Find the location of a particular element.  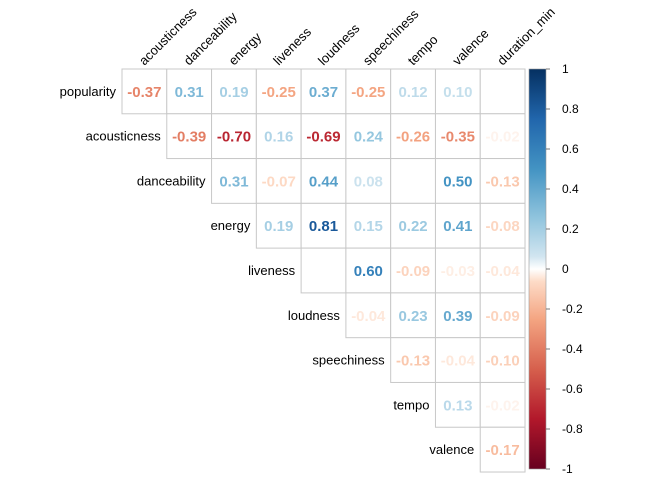

cell-value: 0.81 is located at coordinates (323, 226).